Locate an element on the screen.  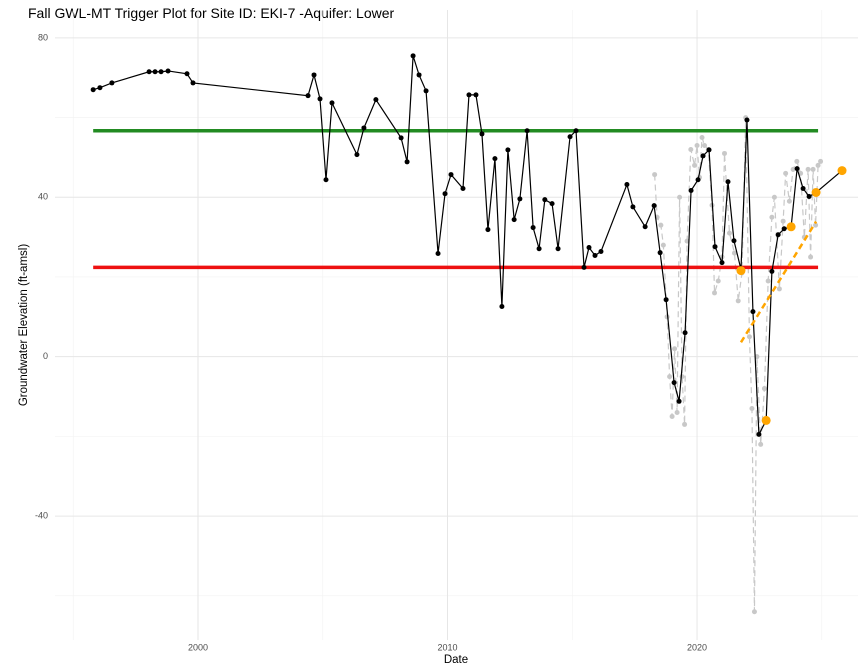
x-tick-label: 2010 is located at coordinates (448, 647).